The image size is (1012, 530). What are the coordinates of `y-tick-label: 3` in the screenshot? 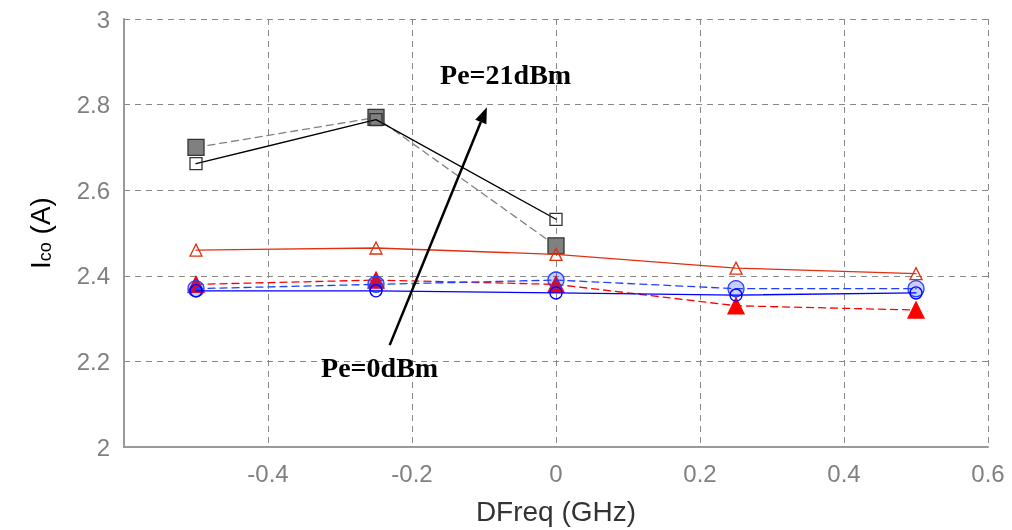 It's located at (103, 19).